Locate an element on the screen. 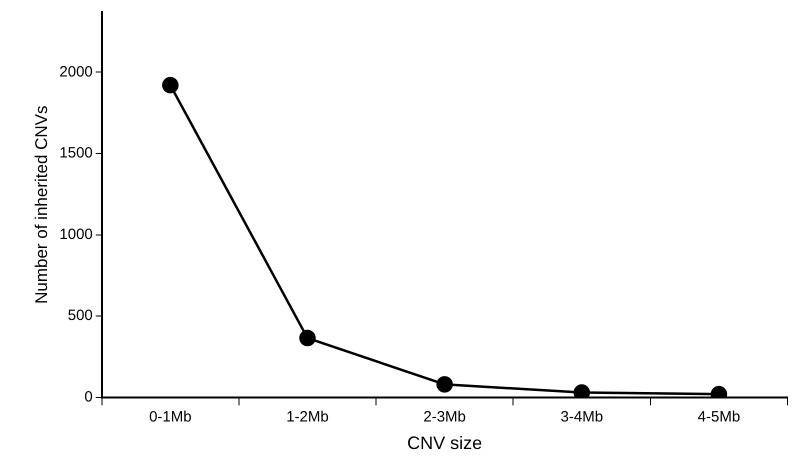  y-axis-title: Number of inherited CNVs is located at coordinates (41, 204).